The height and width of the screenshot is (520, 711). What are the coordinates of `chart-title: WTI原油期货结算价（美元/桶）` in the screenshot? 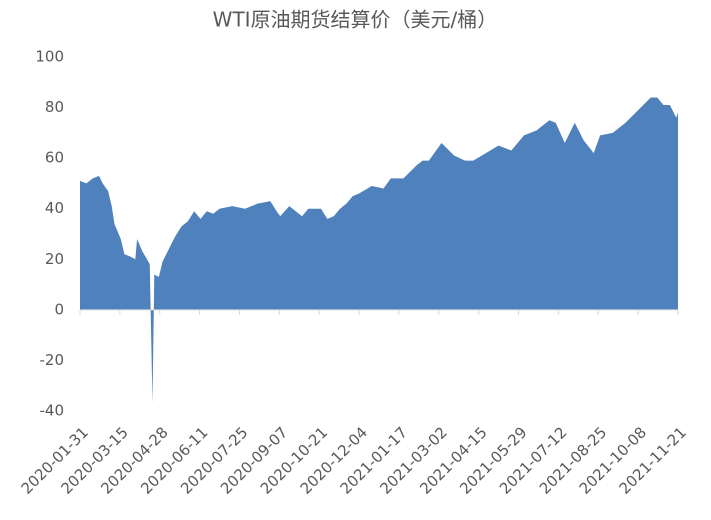 It's located at (355, 20).